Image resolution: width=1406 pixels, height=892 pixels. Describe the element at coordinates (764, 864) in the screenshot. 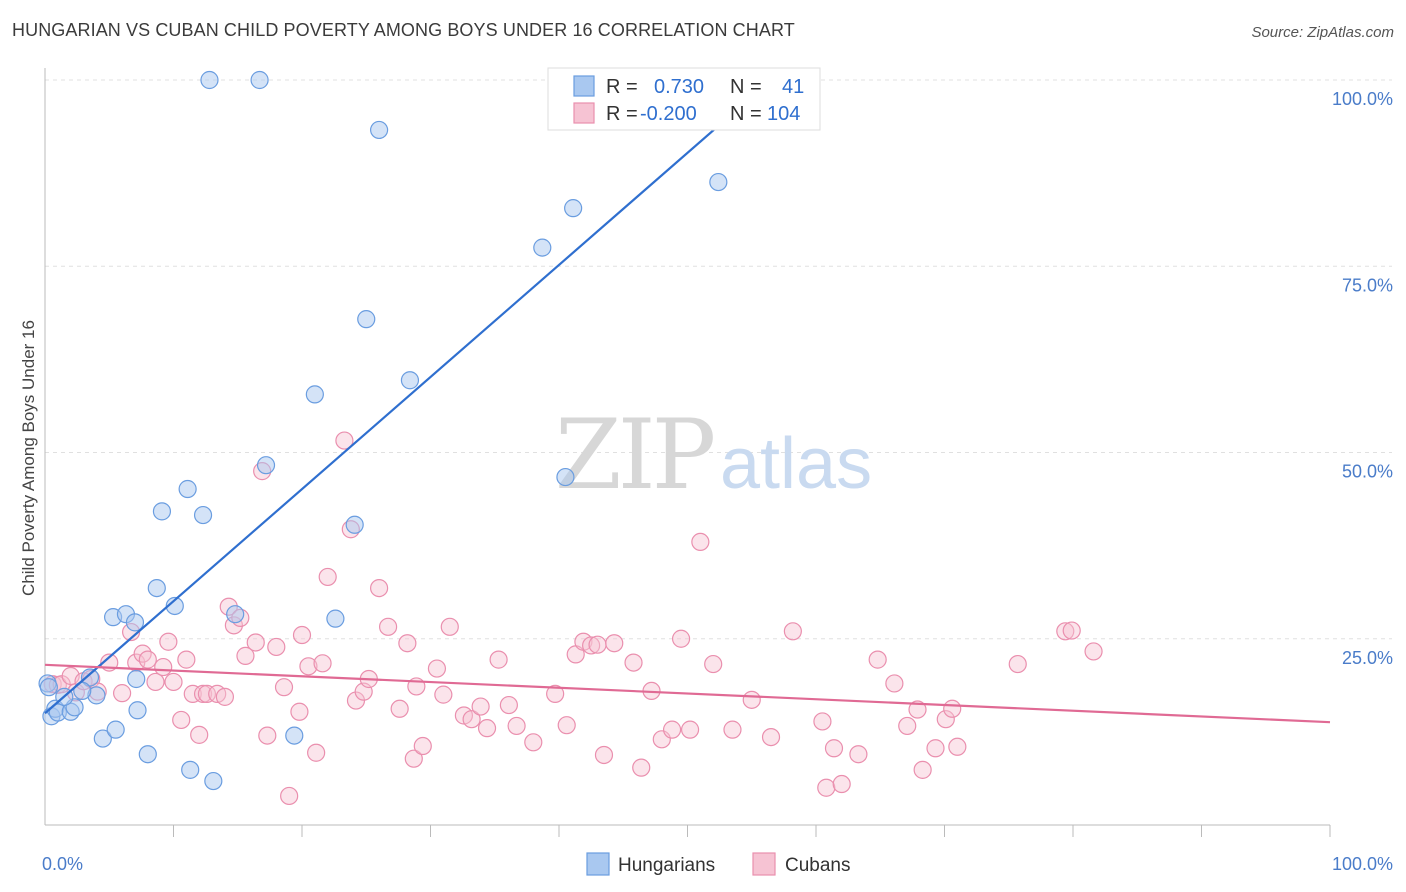

I see `bottom-legend-swatch-cubans` at that location.